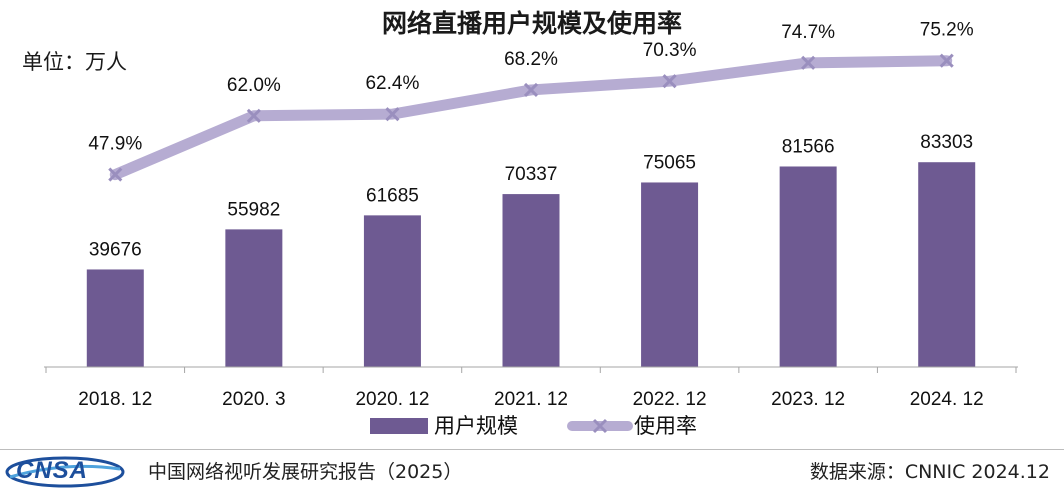 The height and width of the screenshot is (494, 1064). I want to click on x-tick-label: 2020. 3, so click(253, 399).